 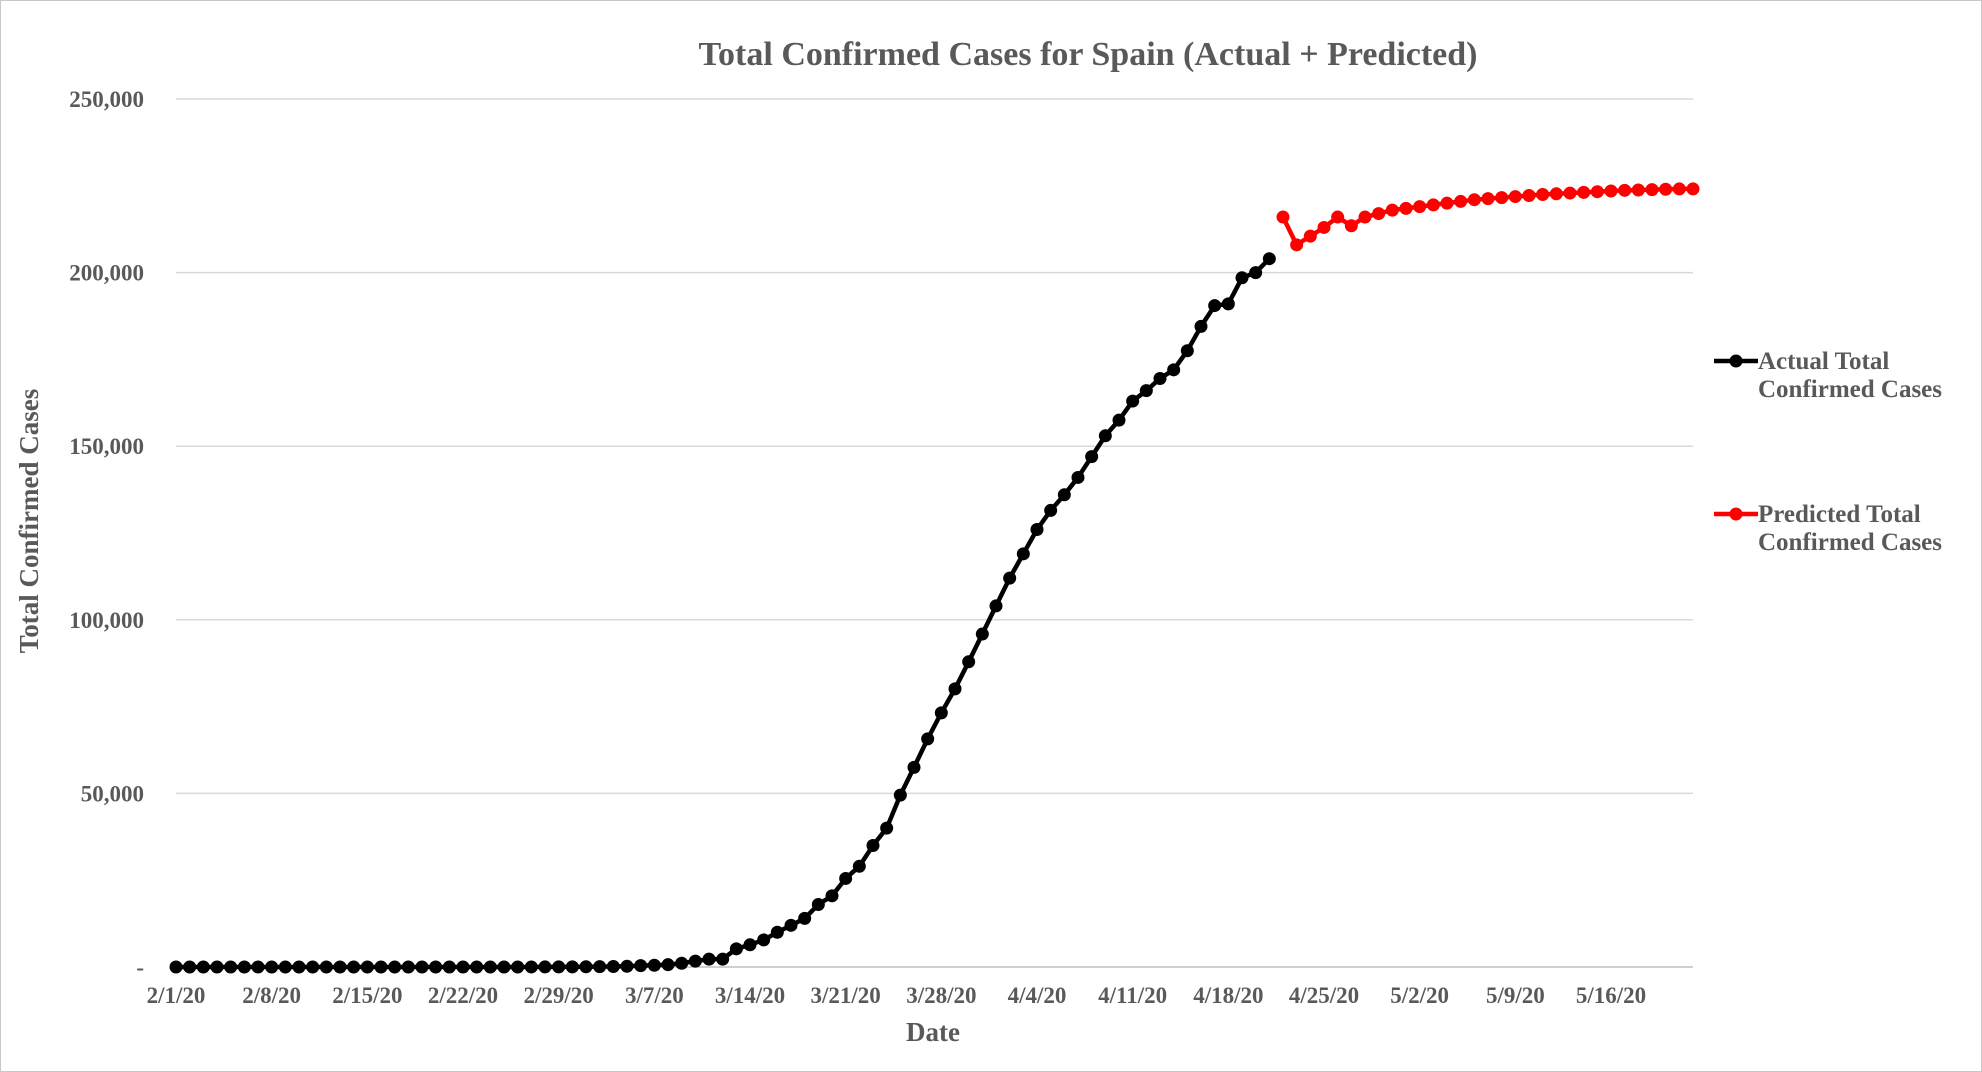 I want to click on x-tick-label: 2/15/20, so click(x=367, y=995).